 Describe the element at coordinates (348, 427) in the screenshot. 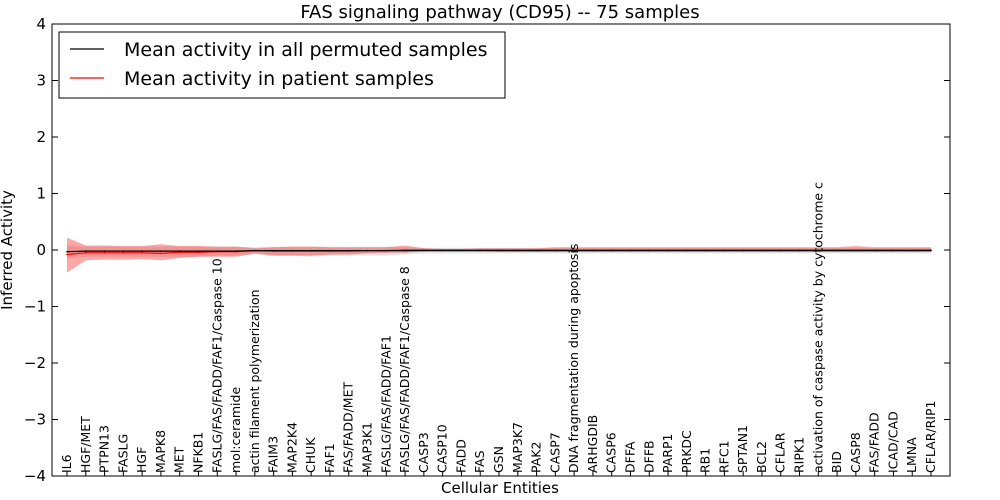

I see `x-tick-label-15: FAS/FADD/MET` at that location.